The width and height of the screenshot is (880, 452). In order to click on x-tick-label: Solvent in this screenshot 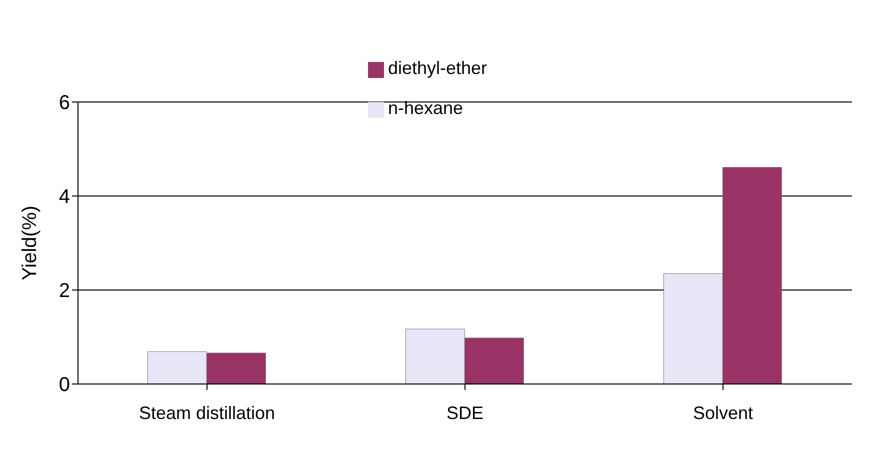, I will do `click(723, 412)`.